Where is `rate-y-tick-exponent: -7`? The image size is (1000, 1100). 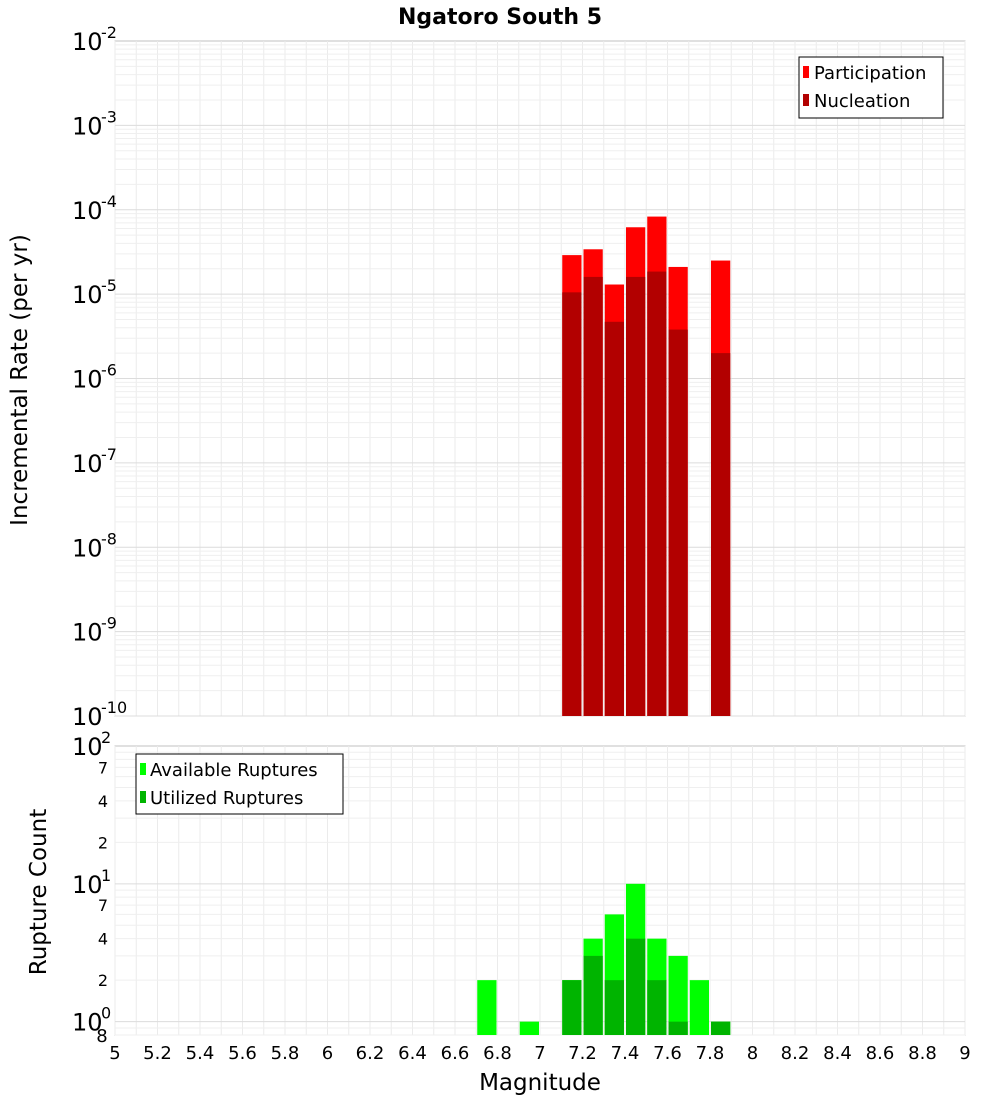
rate-y-tick-exponent: -7 is located at coordinates (109, 454).